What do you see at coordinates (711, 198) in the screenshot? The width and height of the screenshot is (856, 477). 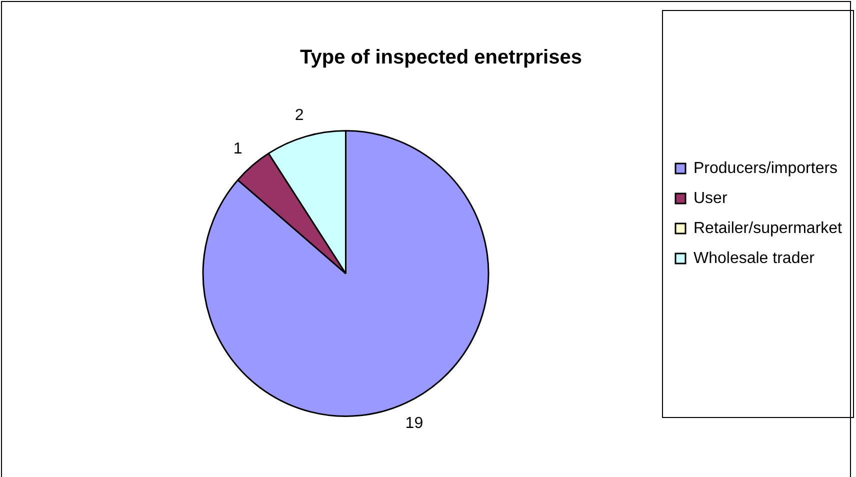 I see `legend-label: User` at bounding box center [711, 198].